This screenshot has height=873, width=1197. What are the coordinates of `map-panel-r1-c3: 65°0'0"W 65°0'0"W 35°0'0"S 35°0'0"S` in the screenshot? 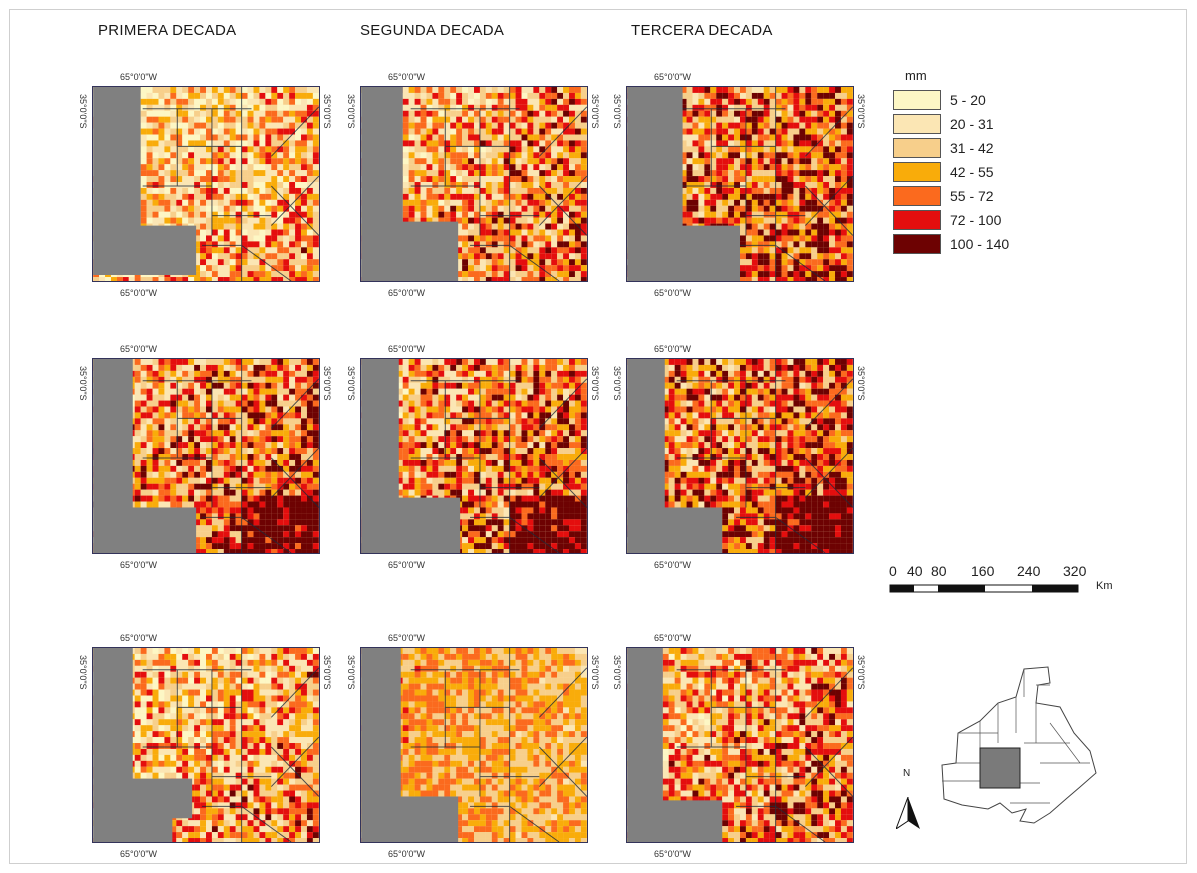 It's located at (739, 185).